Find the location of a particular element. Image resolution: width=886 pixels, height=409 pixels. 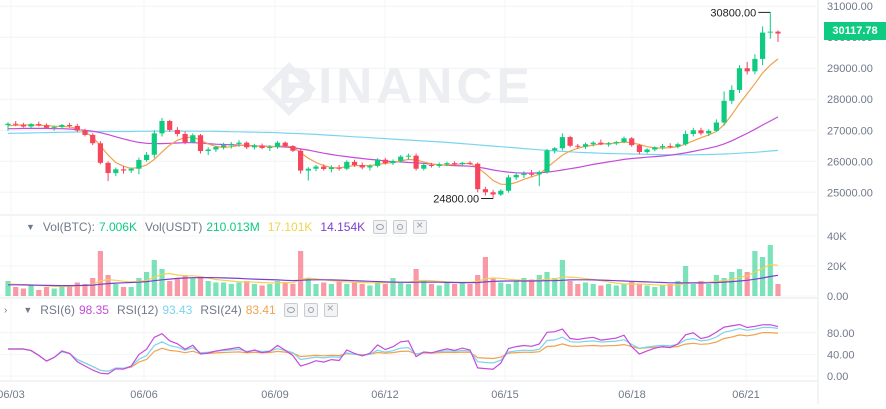

ma-long-line is located at coordinates (393, 143).